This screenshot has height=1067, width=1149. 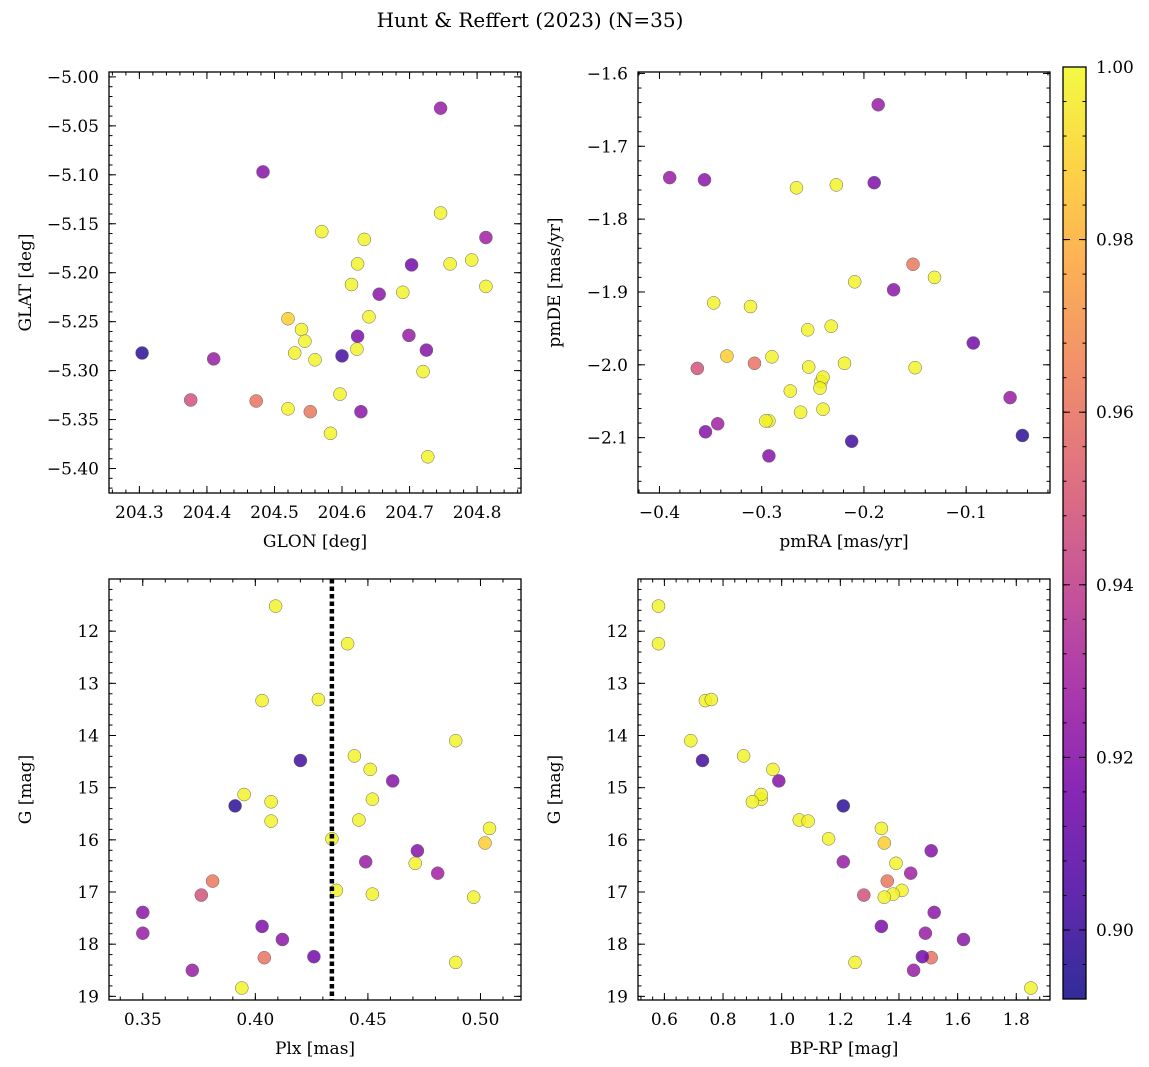 What do you see at coordinates (139, 513) in the screenshot?
I see `sky-xtick-label: 204.3` at bounding box center [139, 513].